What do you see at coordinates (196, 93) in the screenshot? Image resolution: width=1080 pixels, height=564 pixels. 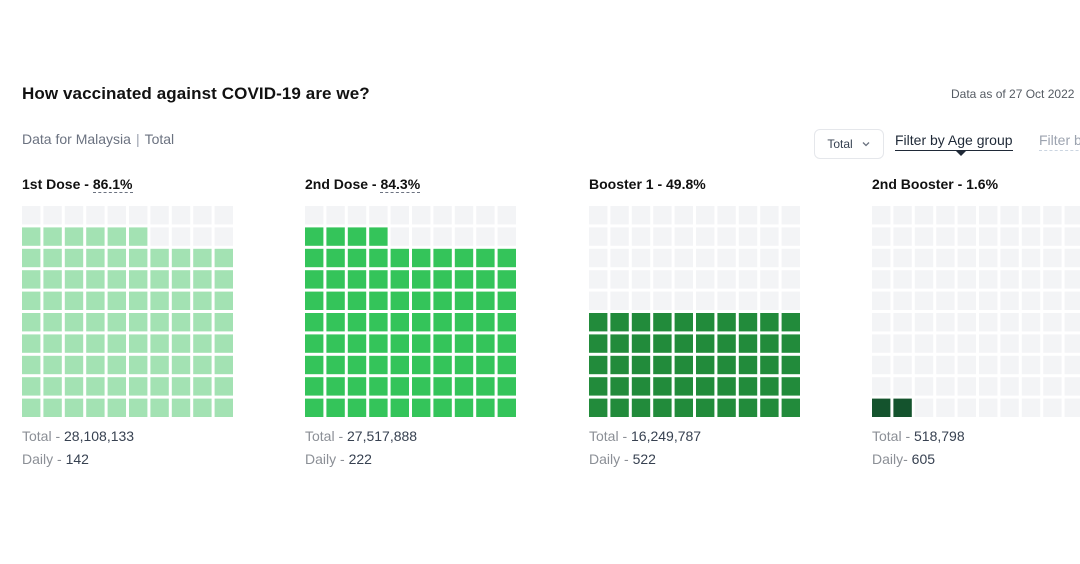 I see `page-title: How vaccinated against COVID-19 are we?` at bounding box center [196, 93].